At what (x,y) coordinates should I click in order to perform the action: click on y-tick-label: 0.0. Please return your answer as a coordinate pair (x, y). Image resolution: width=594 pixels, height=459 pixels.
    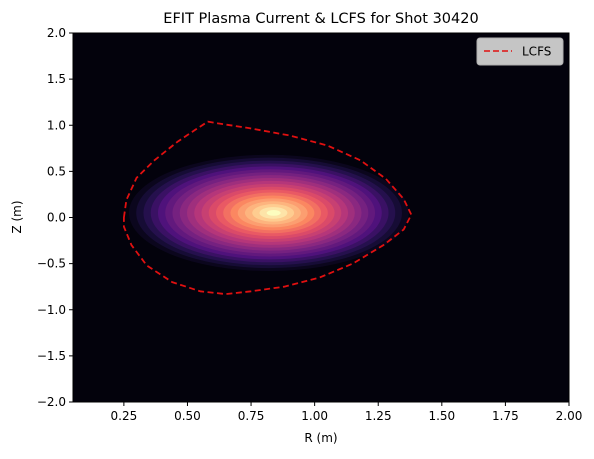
    Looking at the image, I should click on (56, 218).